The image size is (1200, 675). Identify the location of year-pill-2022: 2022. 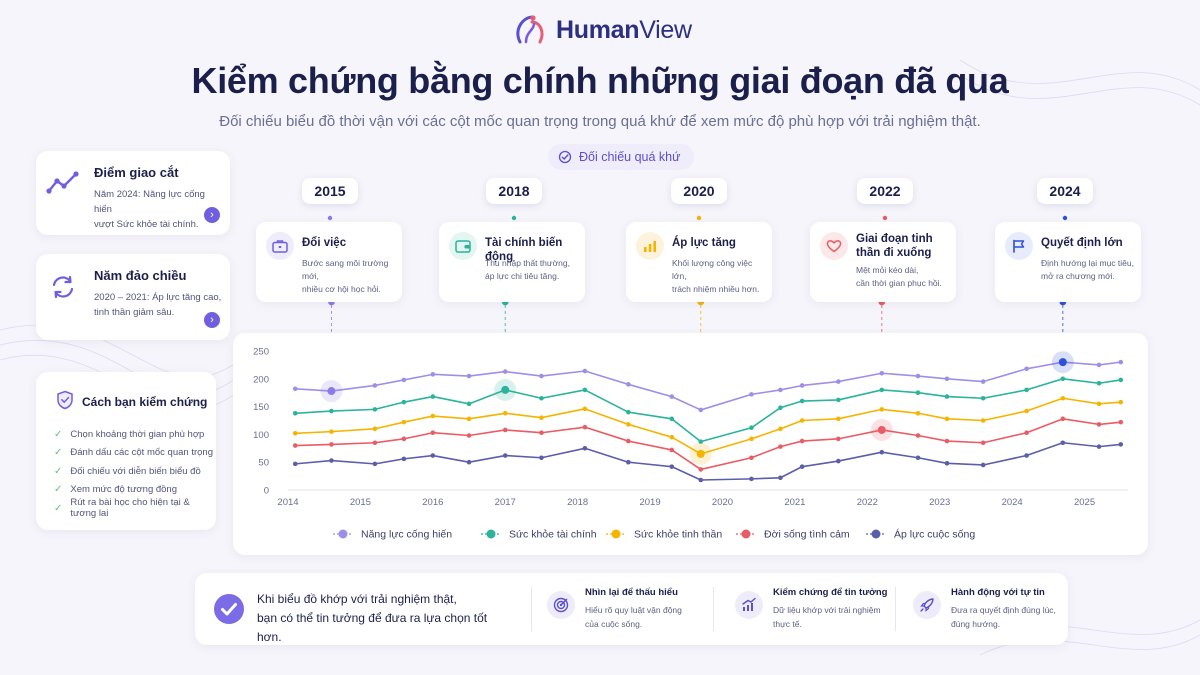
(885, 191).